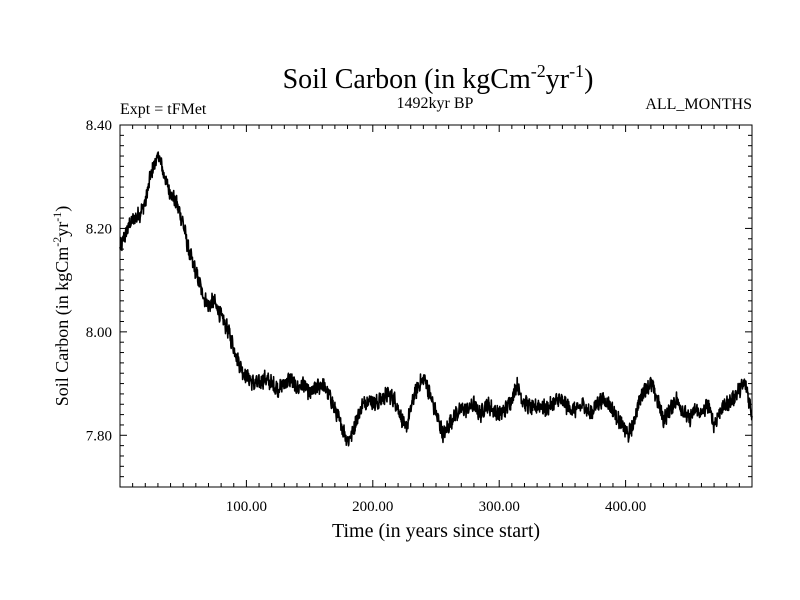  I want to click on x-tick-label: 100.00, so click(246, 507).